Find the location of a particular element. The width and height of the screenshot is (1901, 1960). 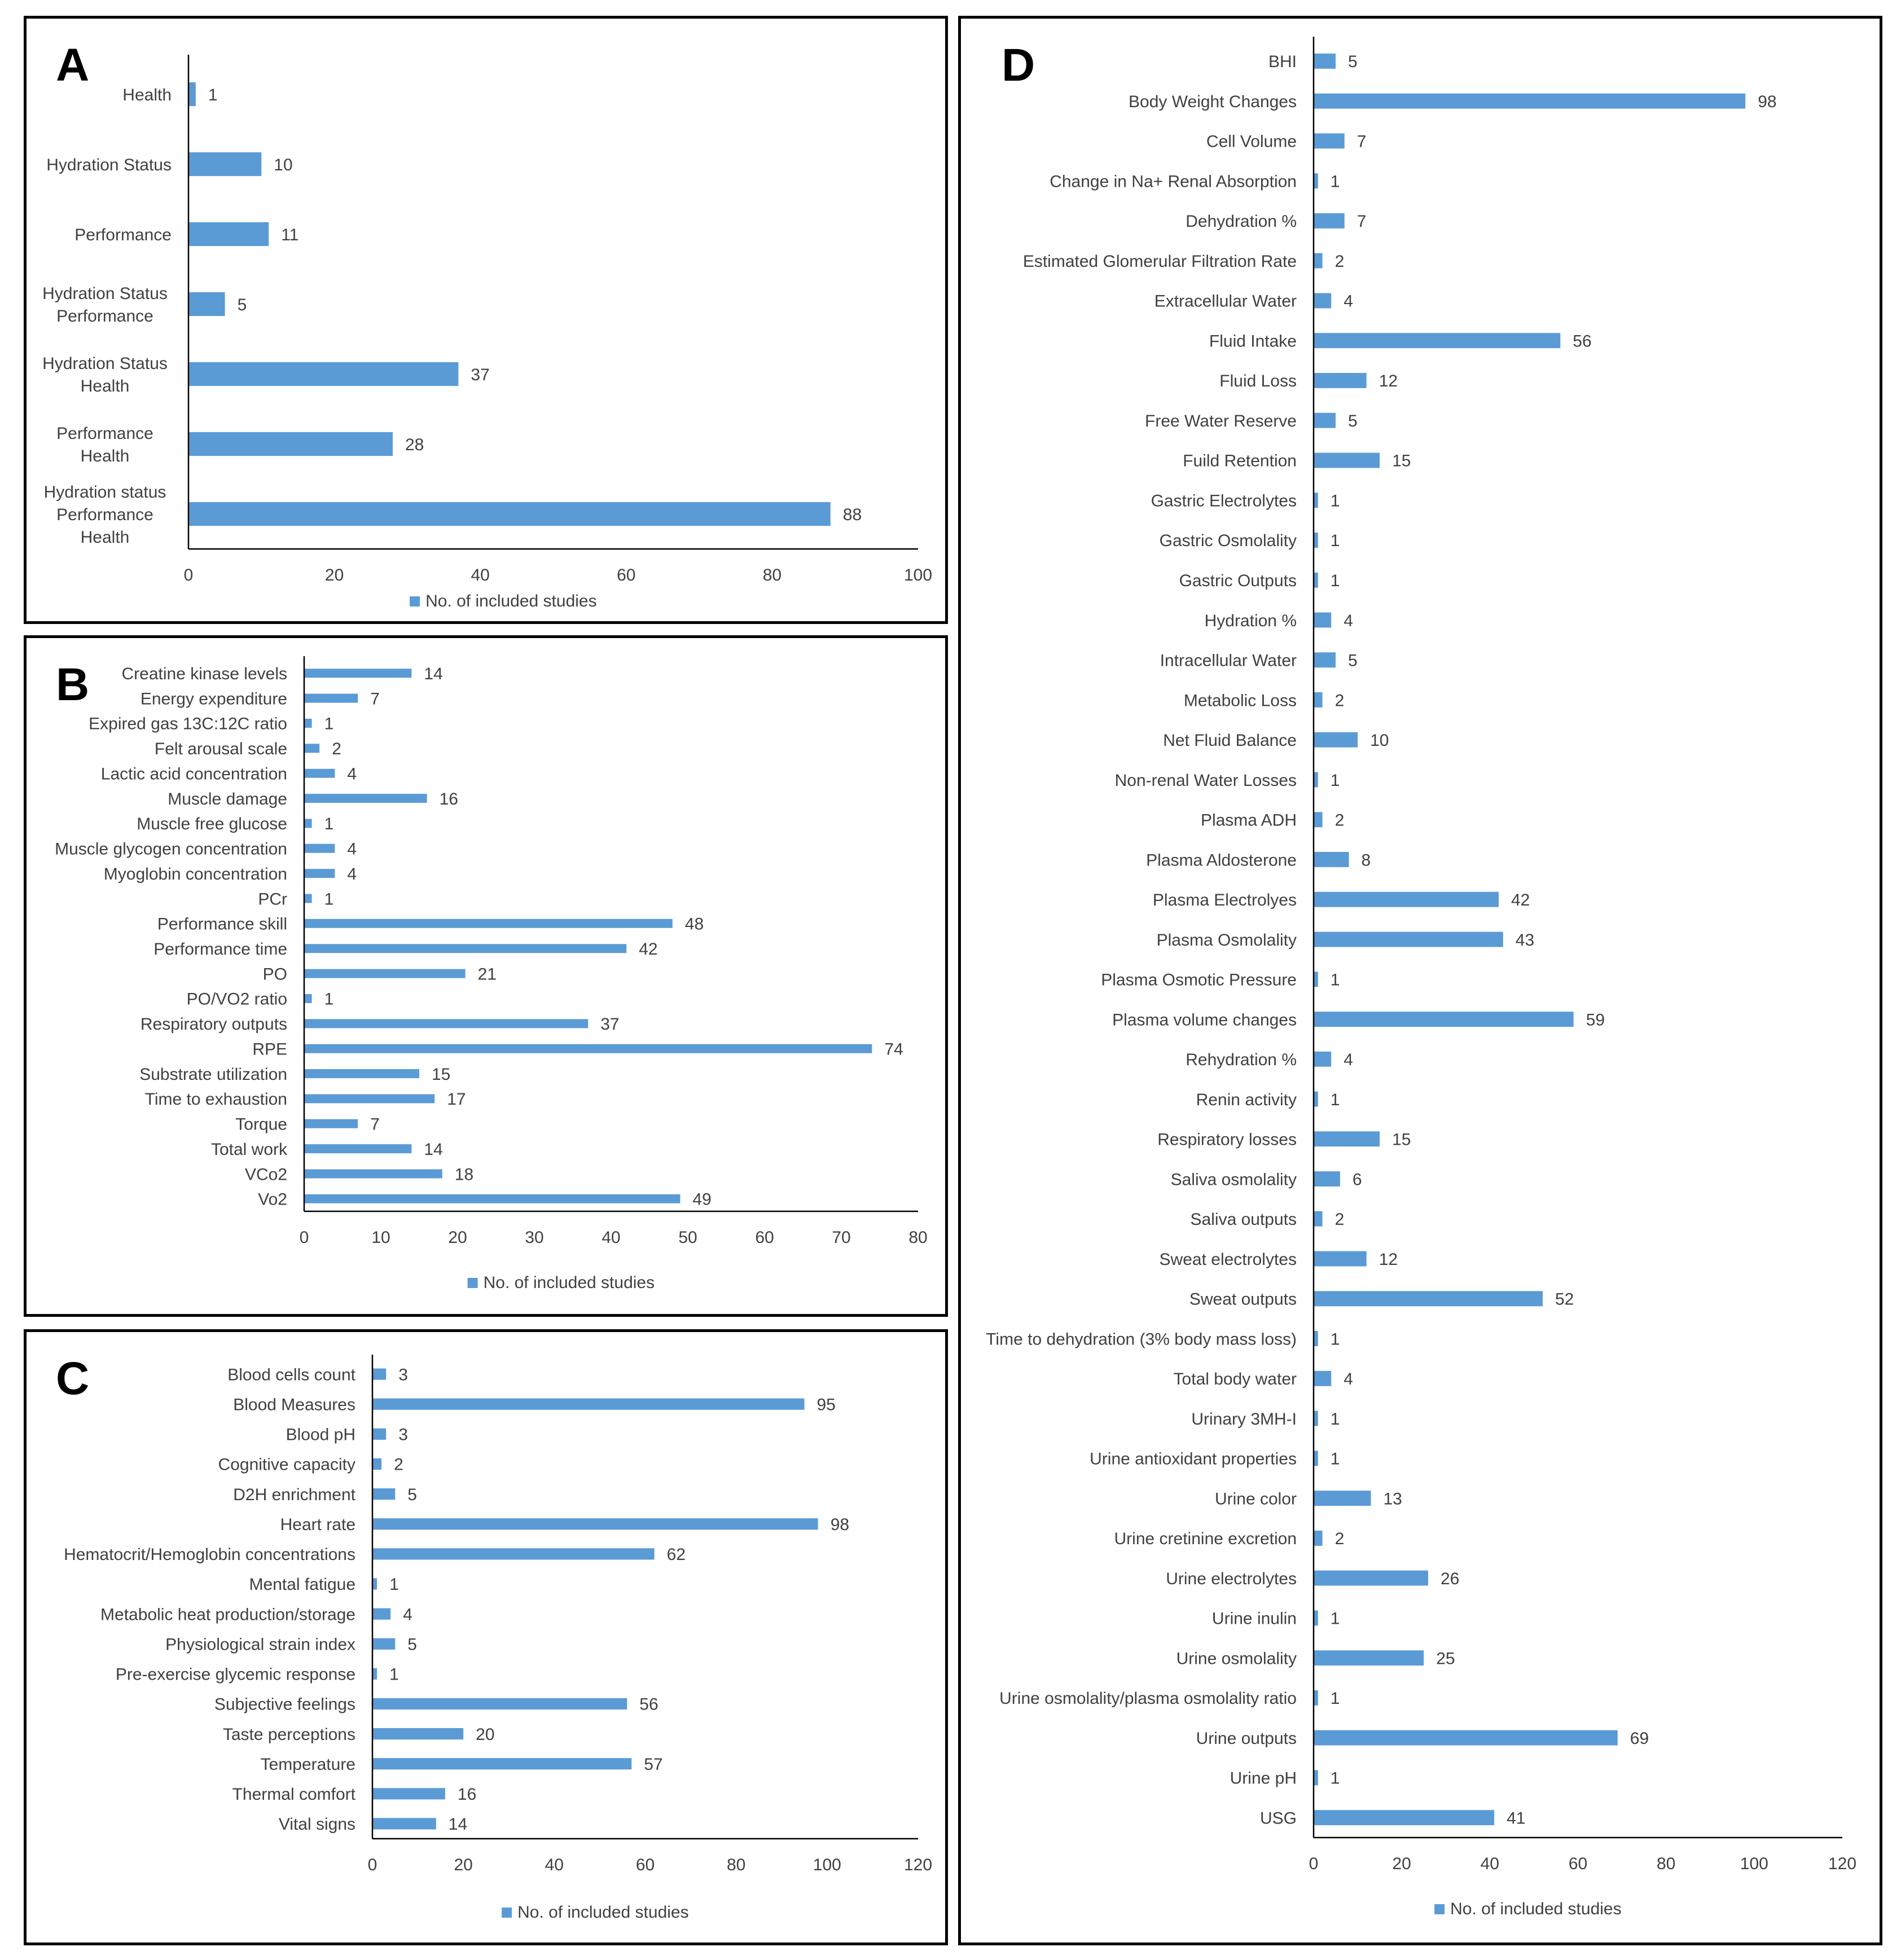

category-label-b-felt-arousal-scale: Felt arousal scale is located at coordinates (221, 749).